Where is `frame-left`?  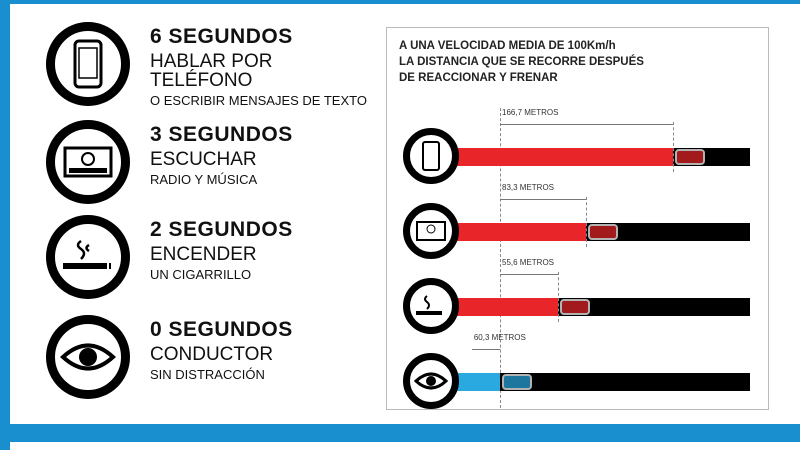 frame-left is located at coordinates (5, 225).